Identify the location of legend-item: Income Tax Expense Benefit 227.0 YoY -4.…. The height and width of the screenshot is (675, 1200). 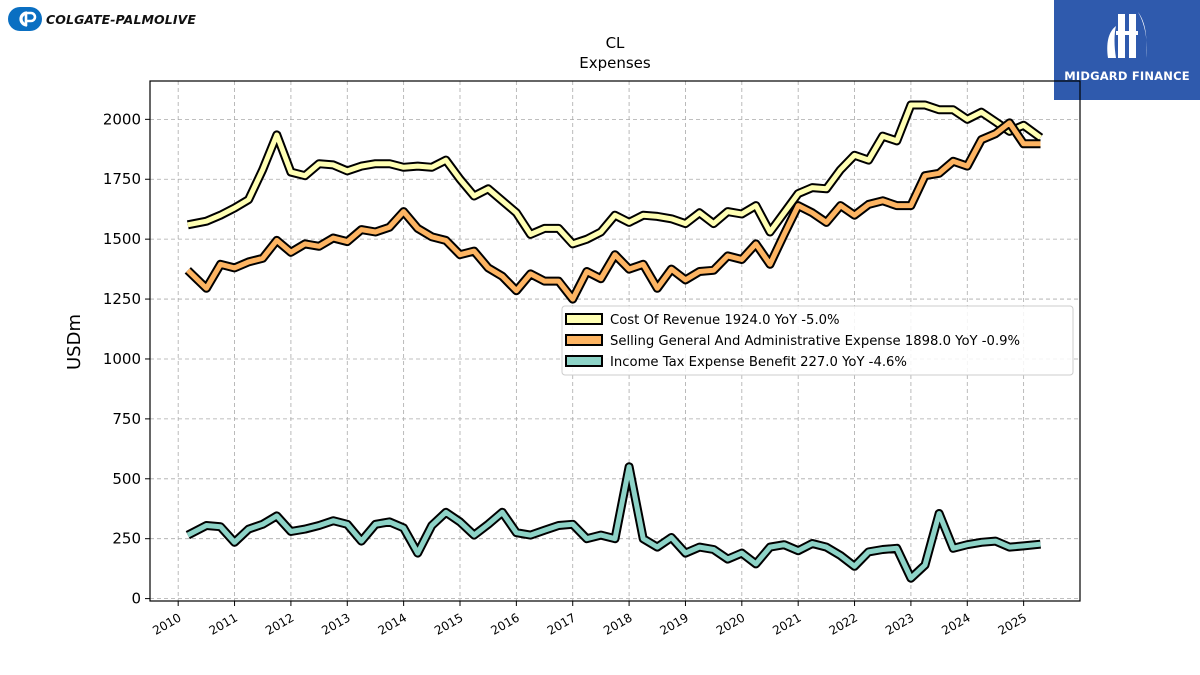
(736, 362).